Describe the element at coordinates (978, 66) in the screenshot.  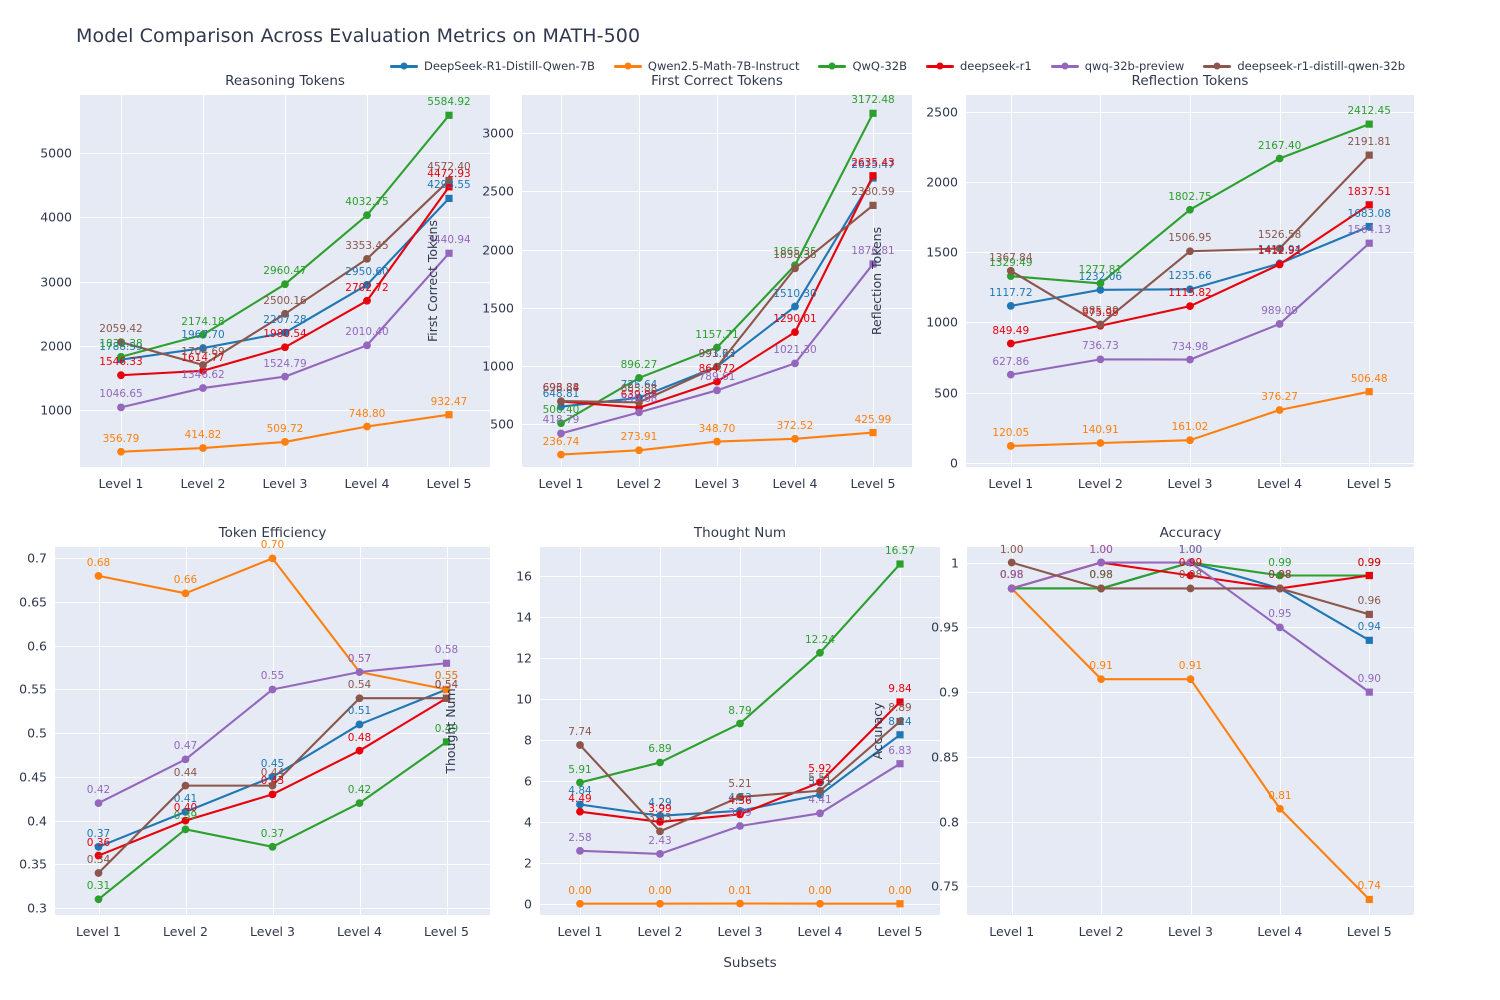
I see `legend-item: deepseek-r1` at that location.